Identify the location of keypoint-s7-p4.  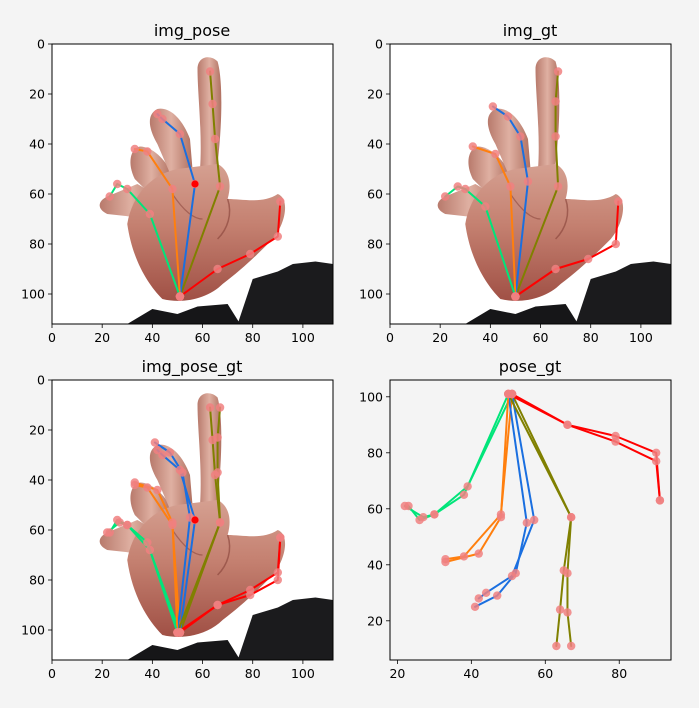
(567, 612).